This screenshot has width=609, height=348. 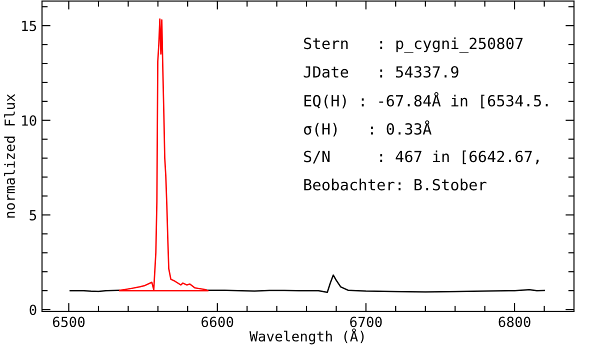 What do you see at coordinates (306, 336) in the screenshot?
I see `x-axis-title: Wavelength (Å)` at bounding box center [306, 336].